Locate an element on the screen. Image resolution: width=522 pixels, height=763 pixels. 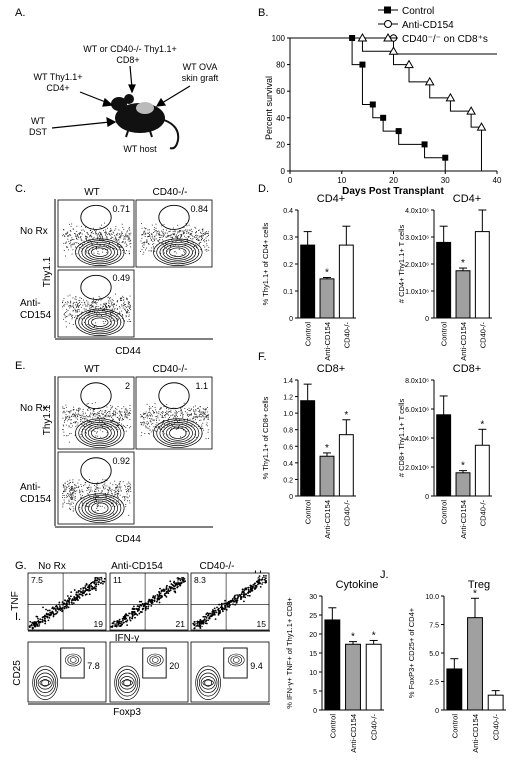
bar-control is located at coordinates (332, 665).